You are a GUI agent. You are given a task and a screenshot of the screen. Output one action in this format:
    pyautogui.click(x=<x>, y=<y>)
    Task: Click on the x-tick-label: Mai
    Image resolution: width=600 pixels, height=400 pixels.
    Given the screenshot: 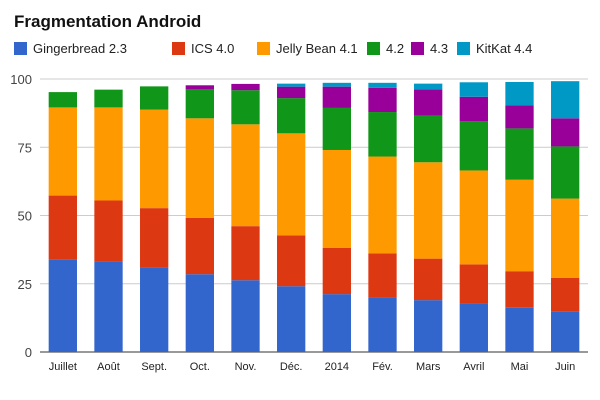 What is the action you would take?
    pyautogui.click(x=520, y=367)
    